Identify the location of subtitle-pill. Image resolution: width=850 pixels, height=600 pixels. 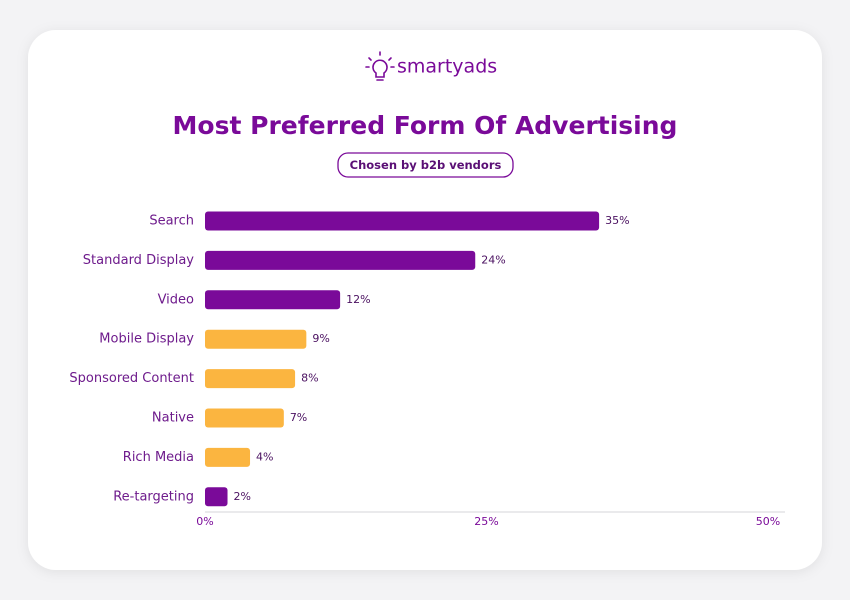
(425, 165).